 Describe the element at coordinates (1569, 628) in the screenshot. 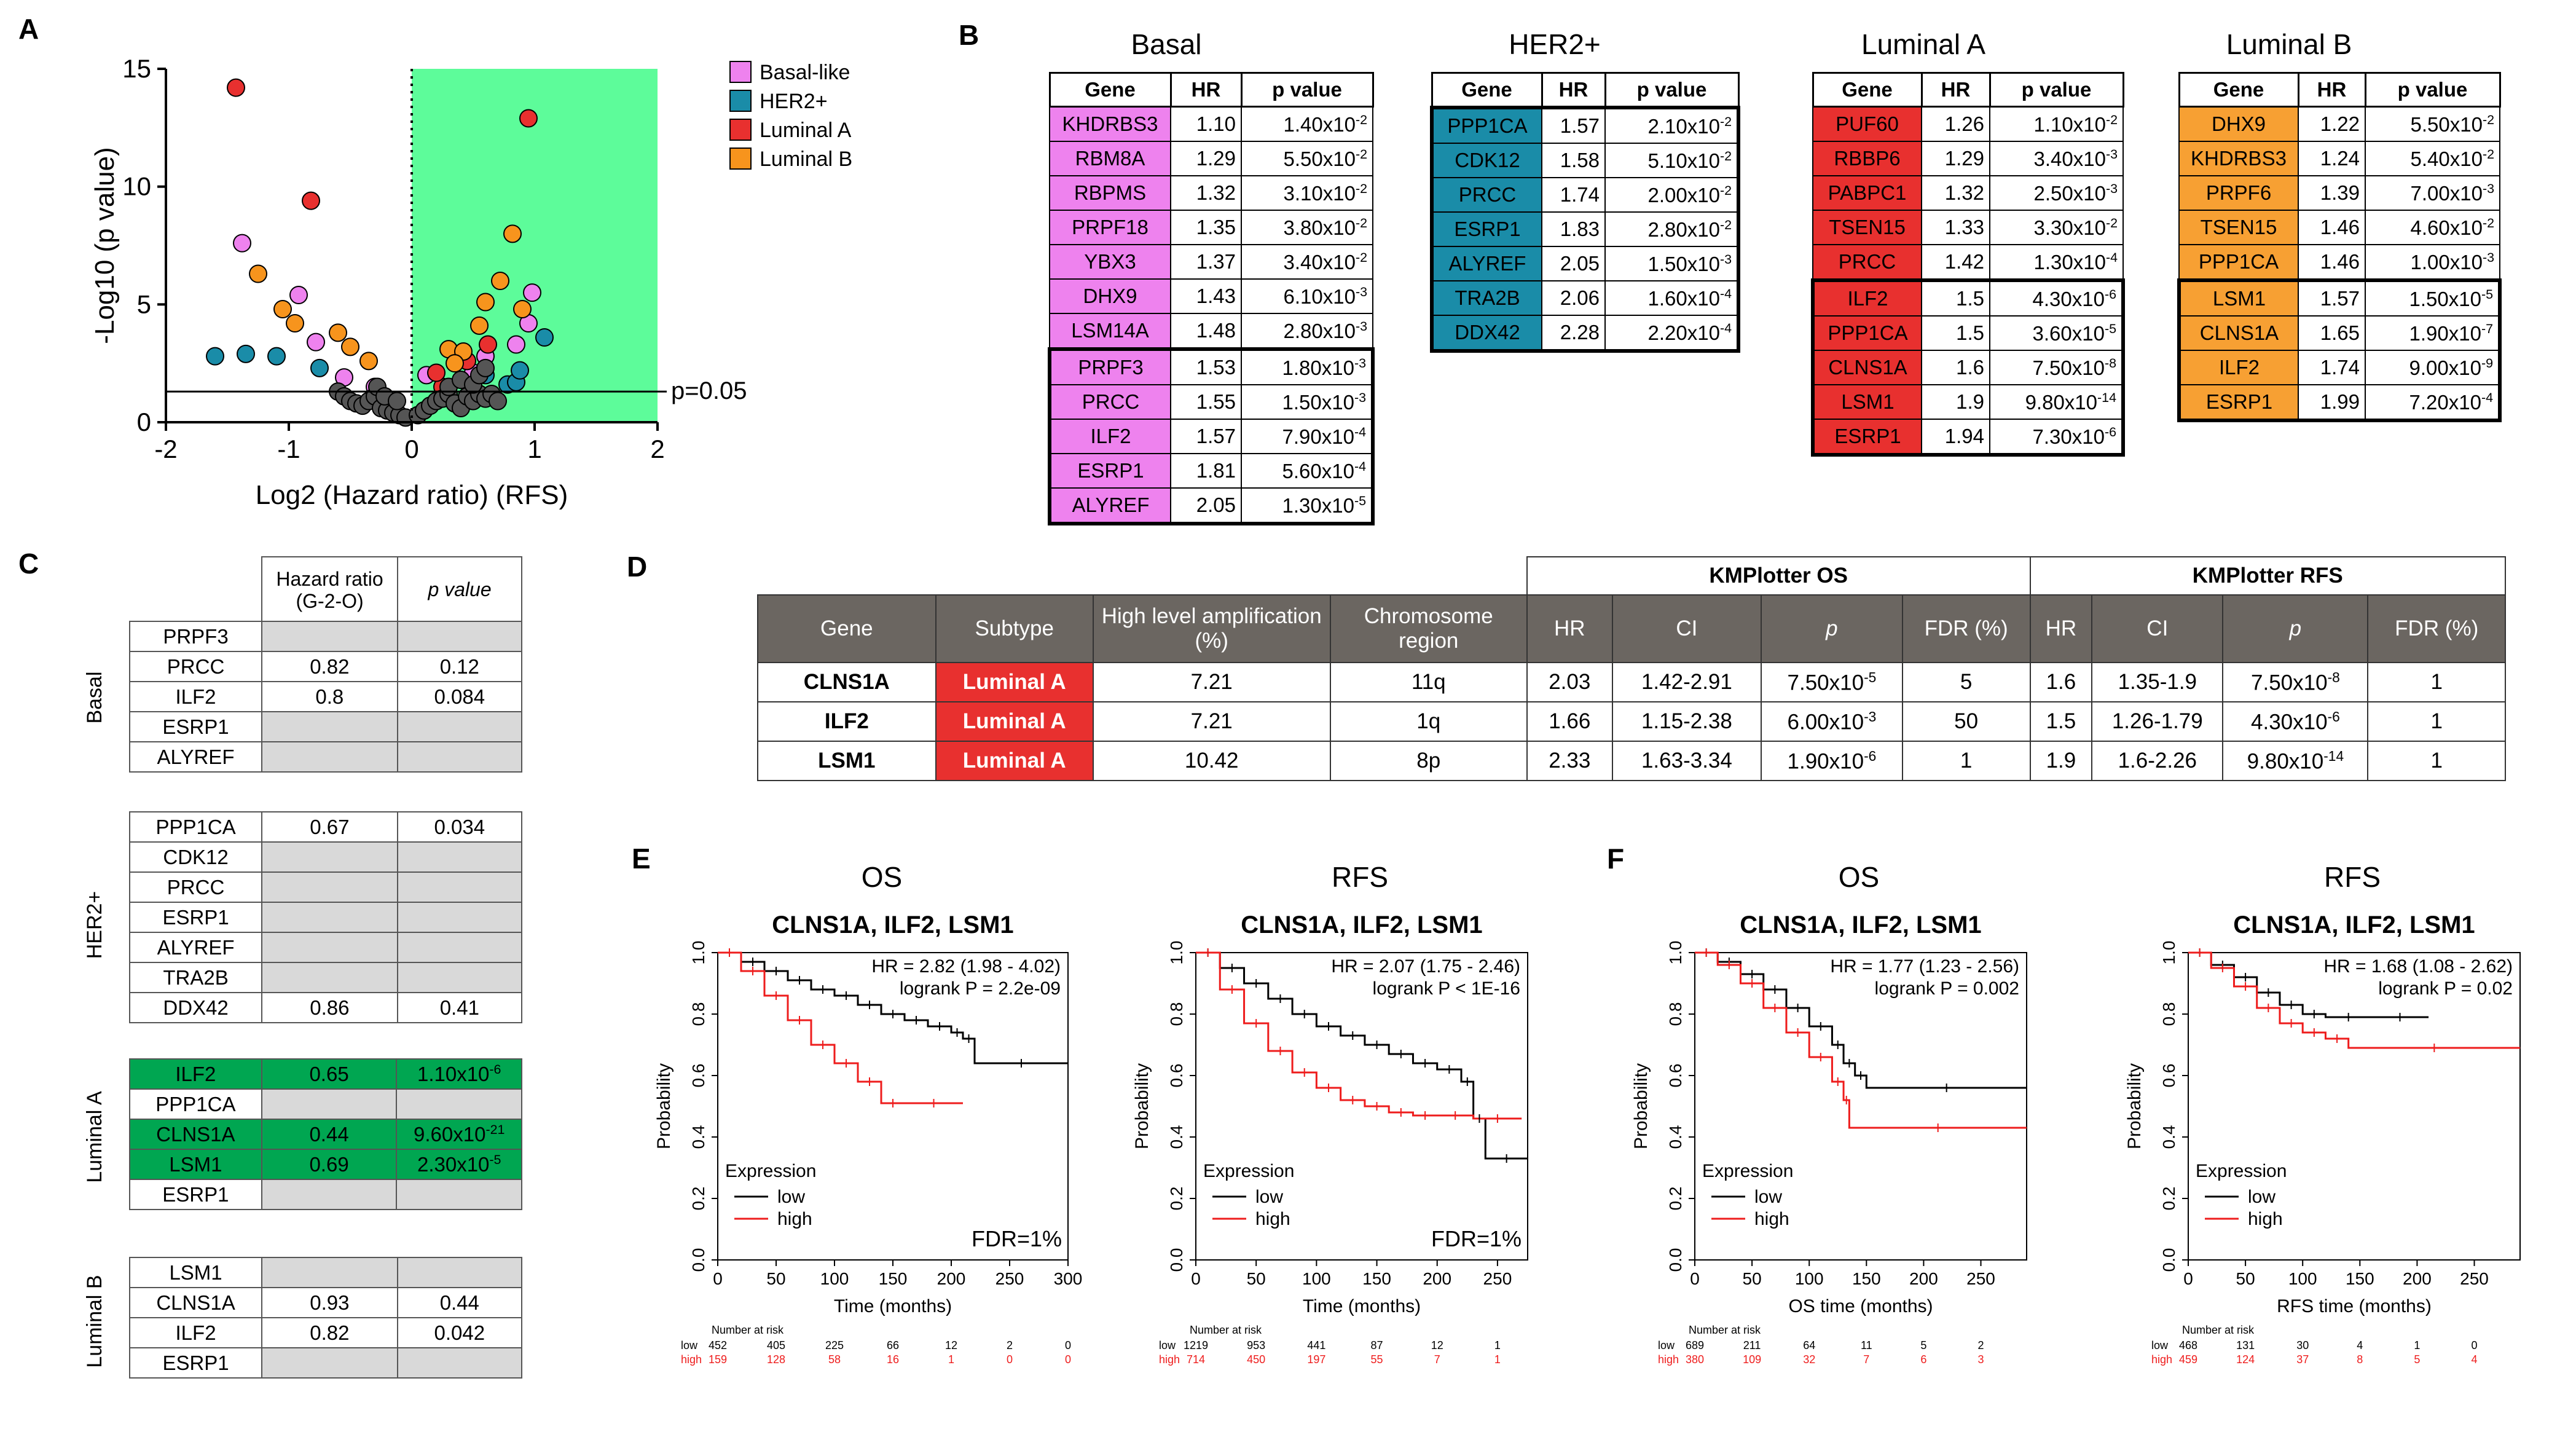

I see `d-header-4: HR` at that location.